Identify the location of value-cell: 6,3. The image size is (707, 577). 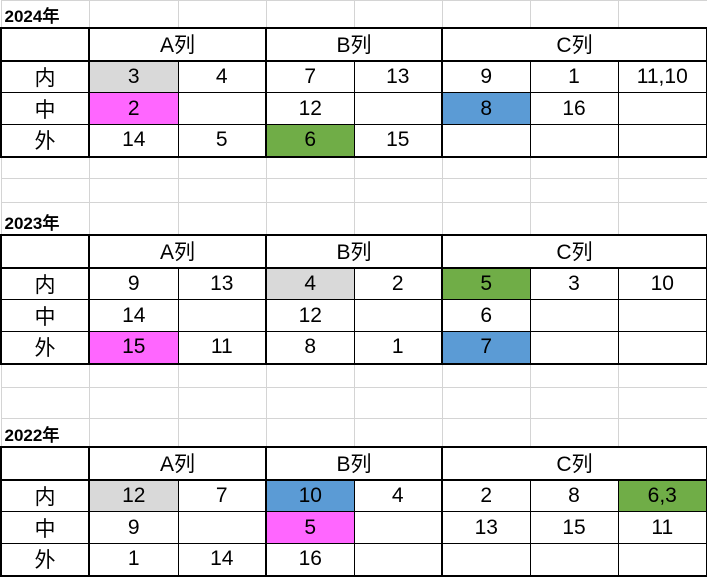
(662, 495).